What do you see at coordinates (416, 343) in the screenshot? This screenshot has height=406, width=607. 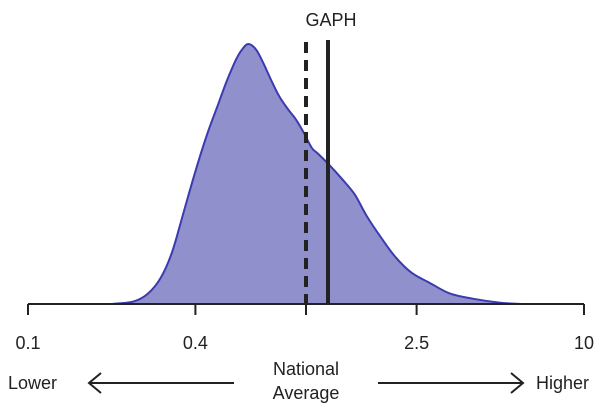 I see `x-tick-label: 2.5` at bounding box center [416, 343].